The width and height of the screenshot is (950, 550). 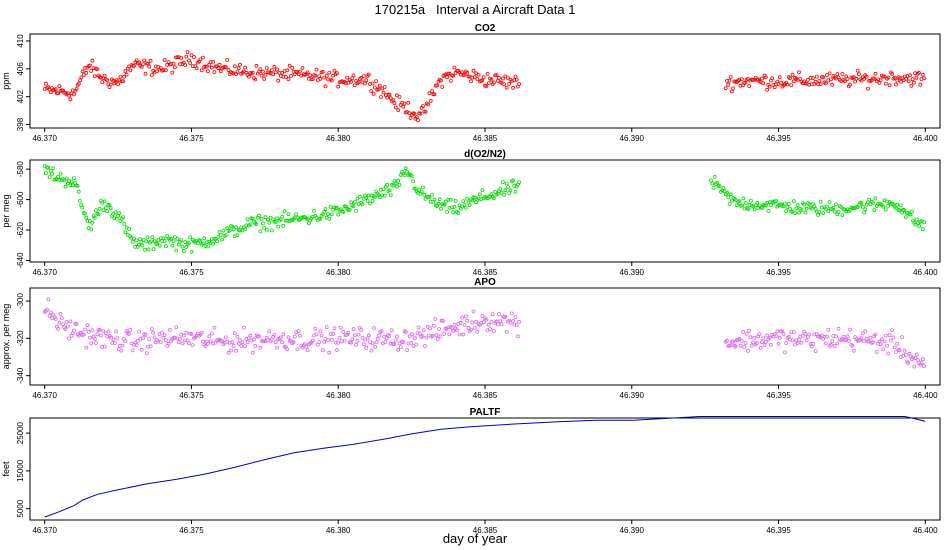 I want to click on x-tick-label: 46.400, so click(x=925, y=530).